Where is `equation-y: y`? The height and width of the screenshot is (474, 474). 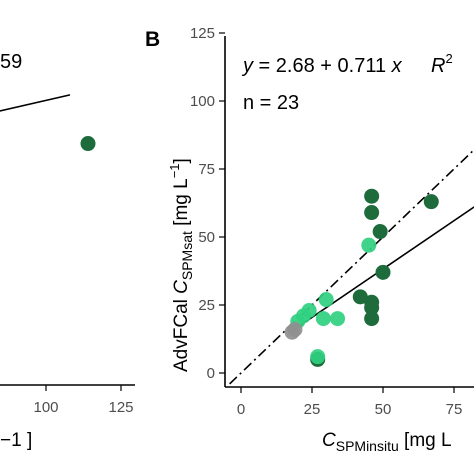
equation-y: y is located at coordinates (247, 66).